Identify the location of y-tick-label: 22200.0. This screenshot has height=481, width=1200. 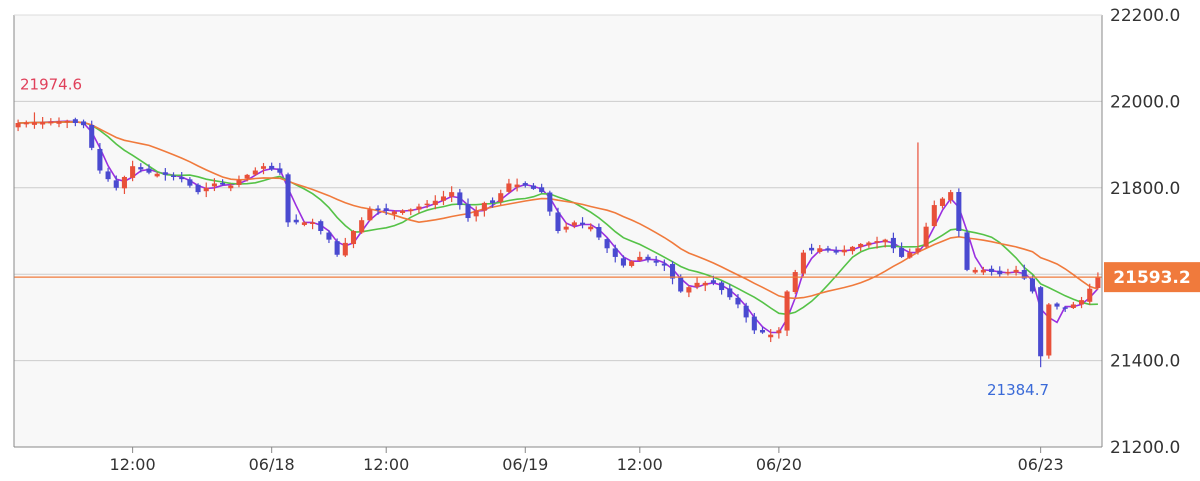
(1145, 16).